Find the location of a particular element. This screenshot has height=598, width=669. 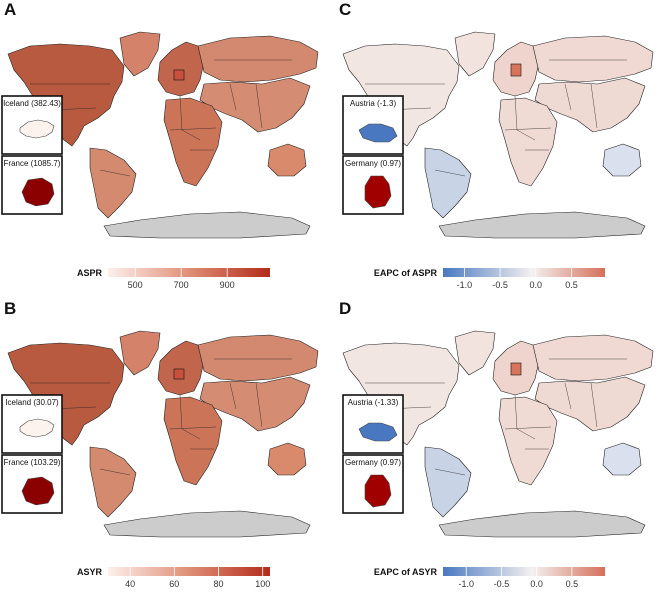

inset-france: France (1085.7) is located at coordinates (32, 185).